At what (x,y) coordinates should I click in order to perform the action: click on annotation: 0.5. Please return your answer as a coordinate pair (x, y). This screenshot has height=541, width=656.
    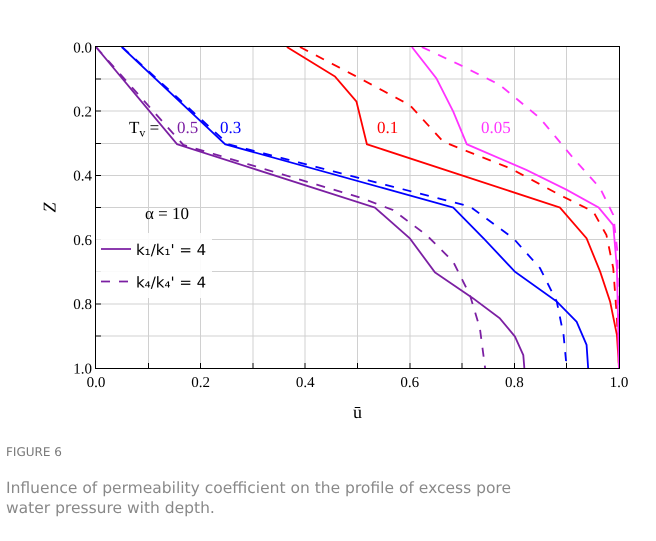
    Looking at the image, I should click on (187, 127).